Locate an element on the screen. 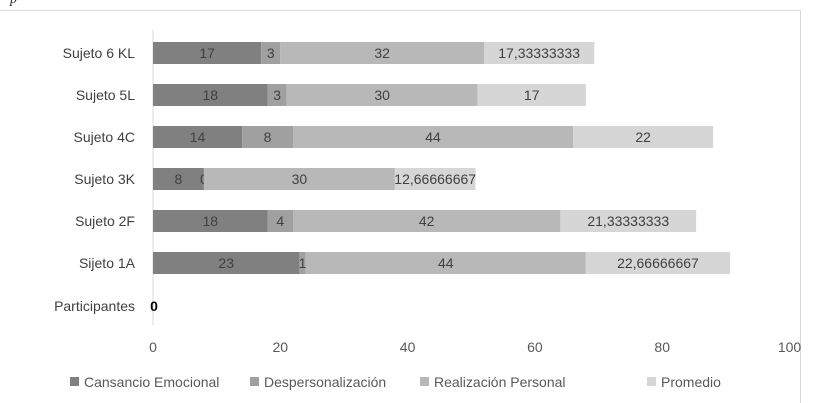 The height and width of the screenshot is (403, 815). data-label: 4 is located at coordinates (280, 221).